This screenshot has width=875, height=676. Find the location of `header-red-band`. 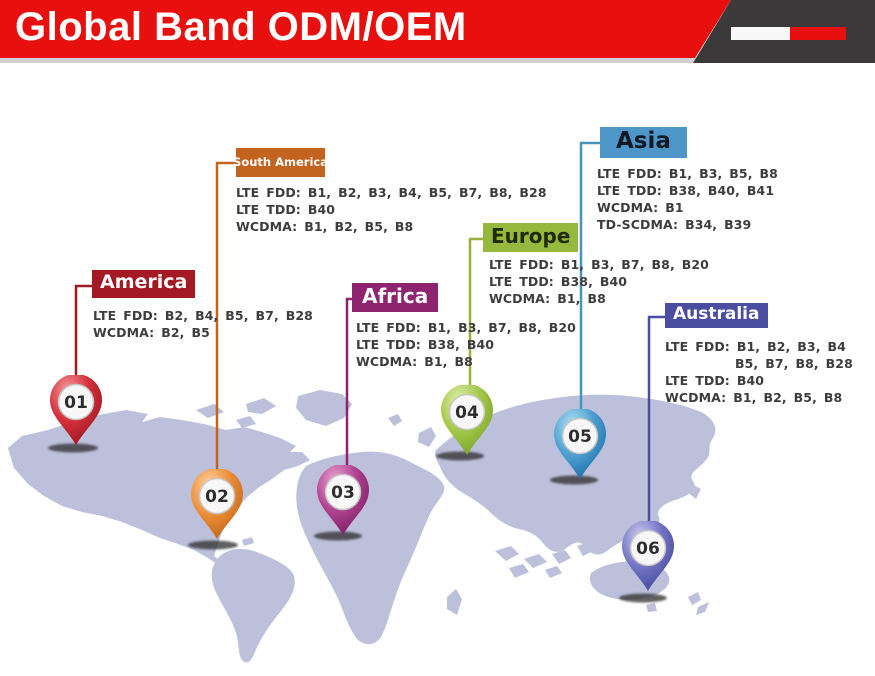

header-red-band is located at coordinates (365, 29).